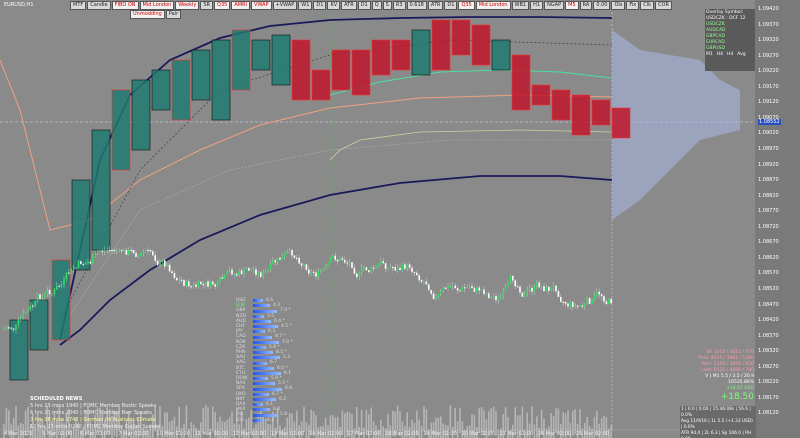 This screenshot has height=438, width=800. I want to click on toolbar-button: R3, so click(399, 5).